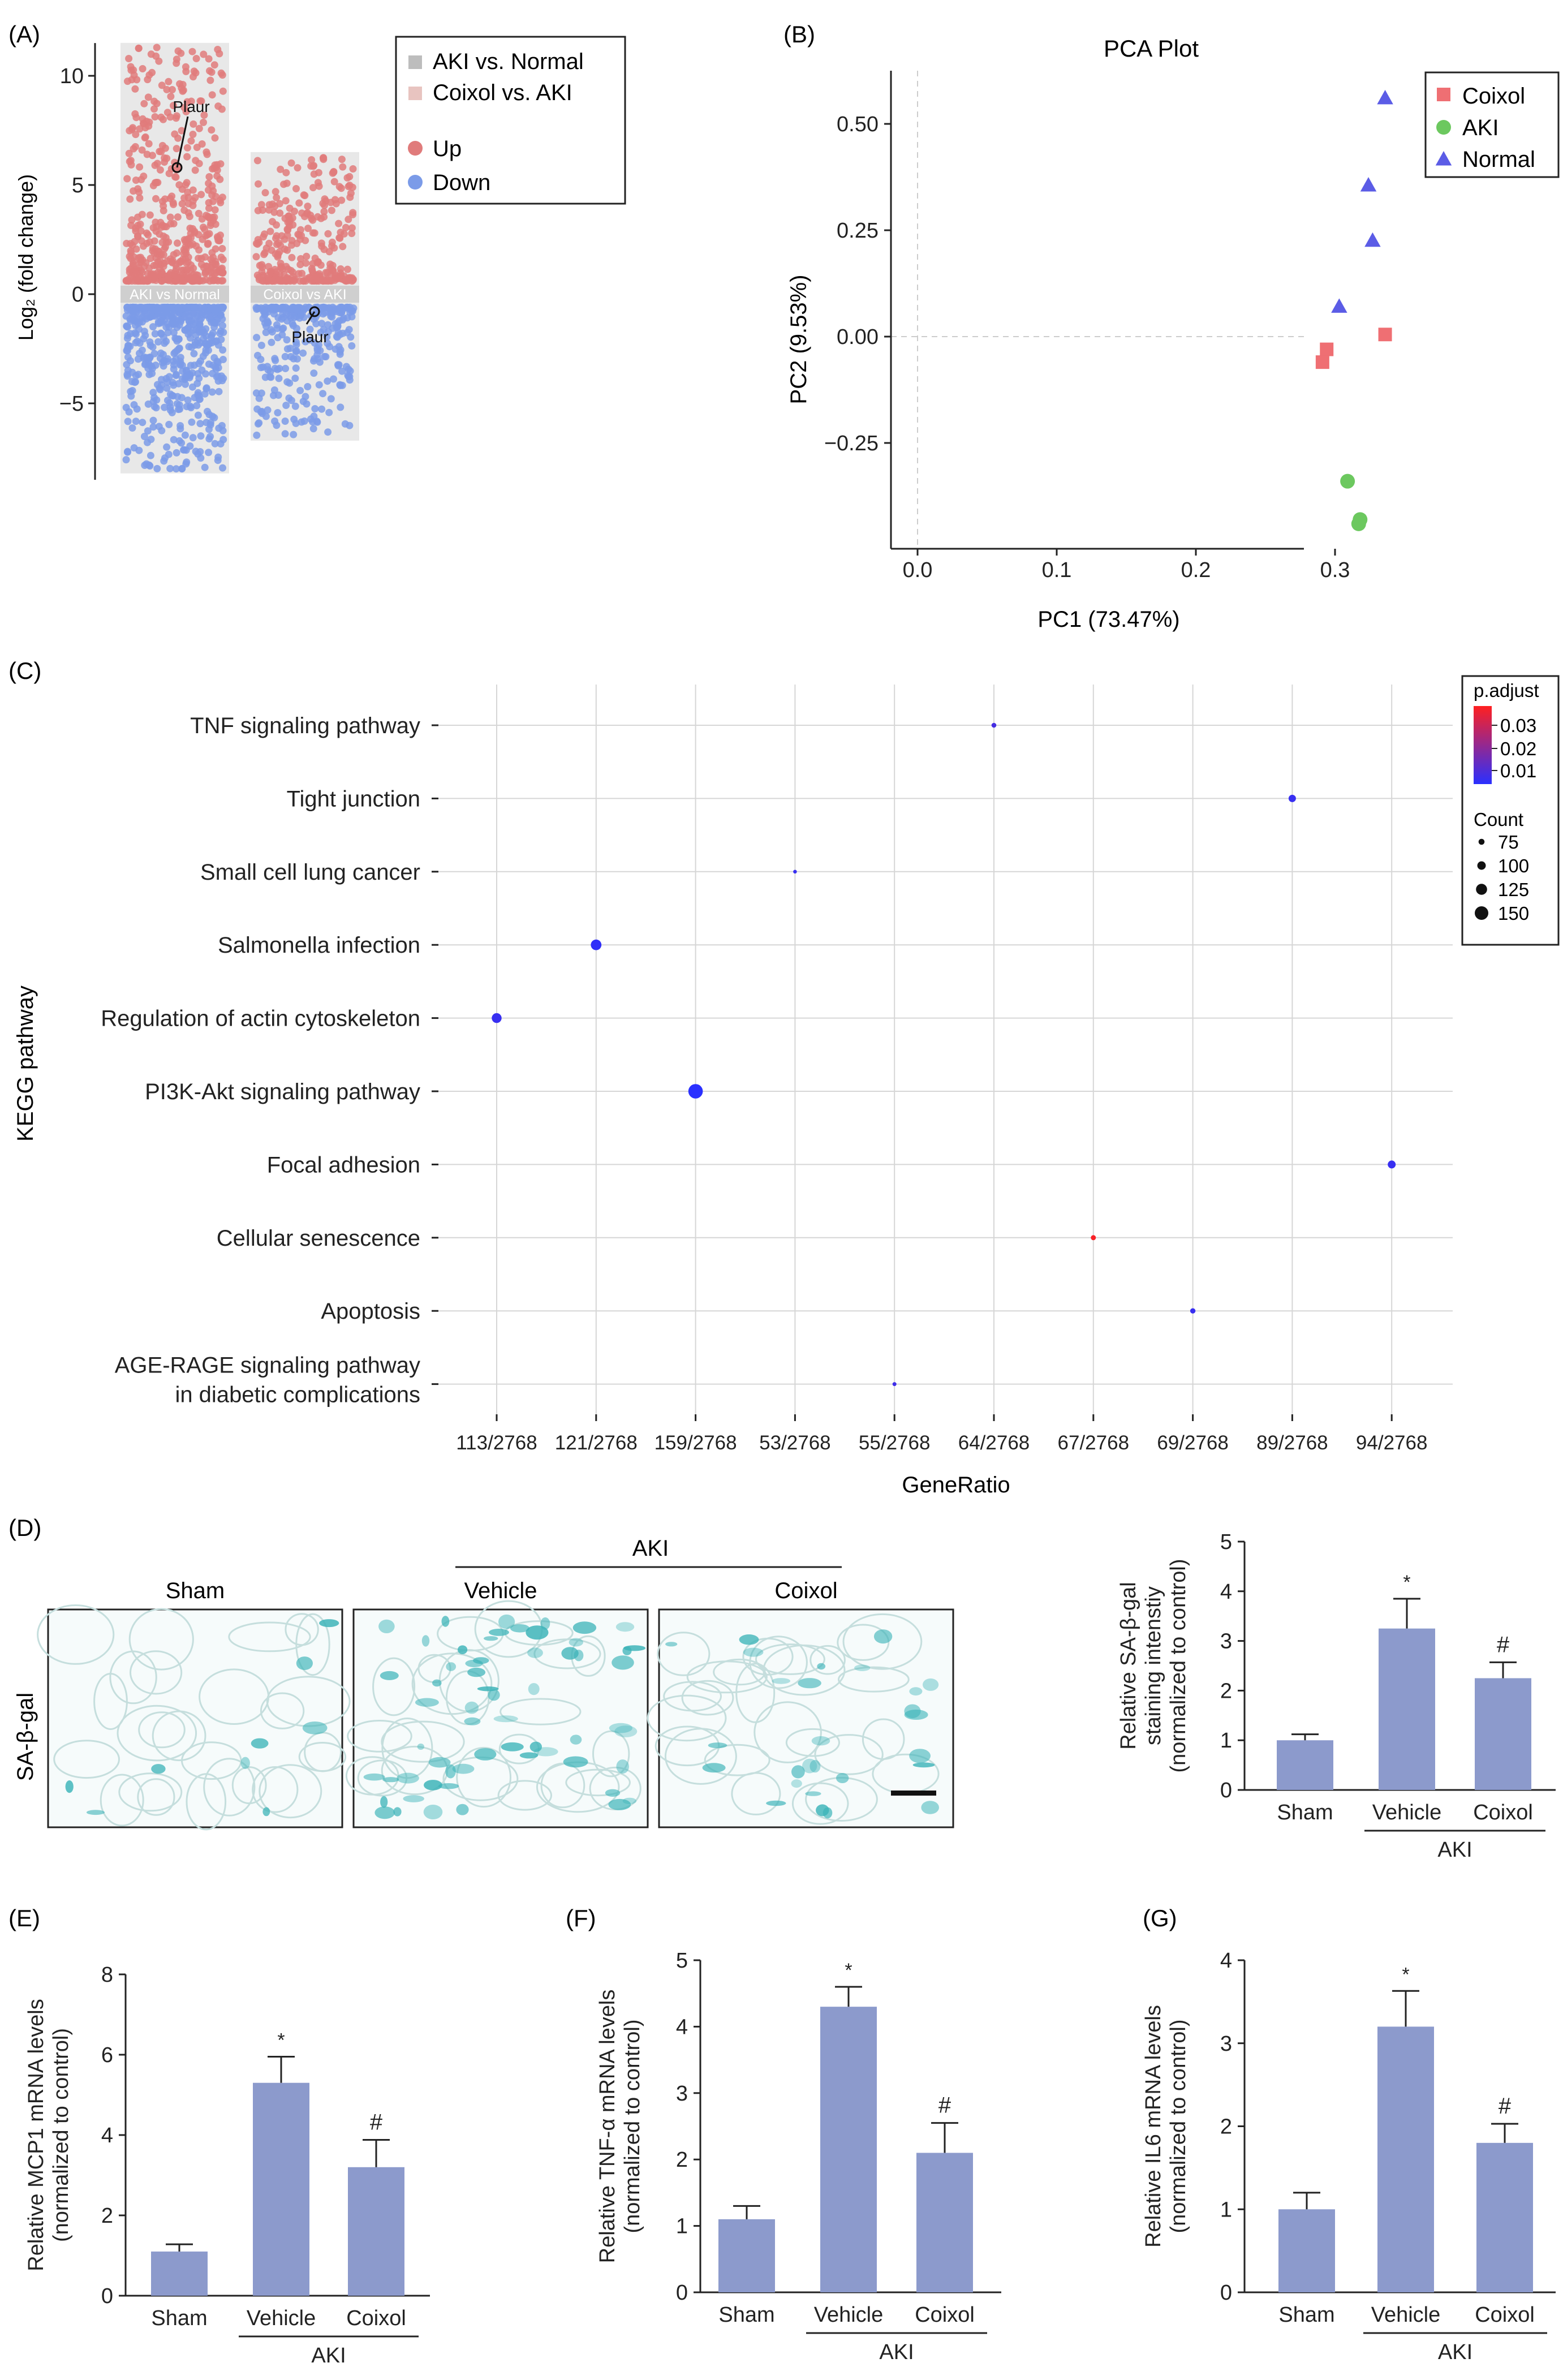  What do you see at coordinates (1443, 128) in the screenshot?
I see `b-legend-circle` at bounding box center [1443, 128].